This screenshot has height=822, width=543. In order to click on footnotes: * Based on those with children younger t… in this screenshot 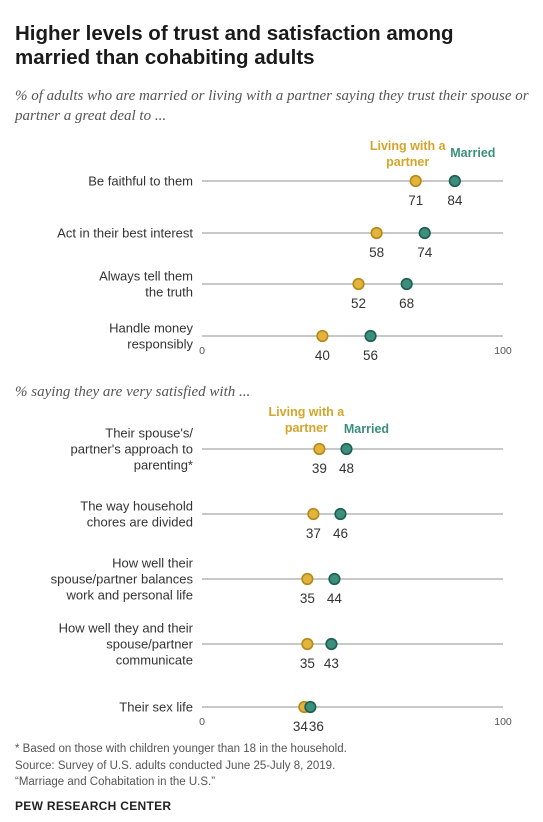, I will do `click(275, 766)`.